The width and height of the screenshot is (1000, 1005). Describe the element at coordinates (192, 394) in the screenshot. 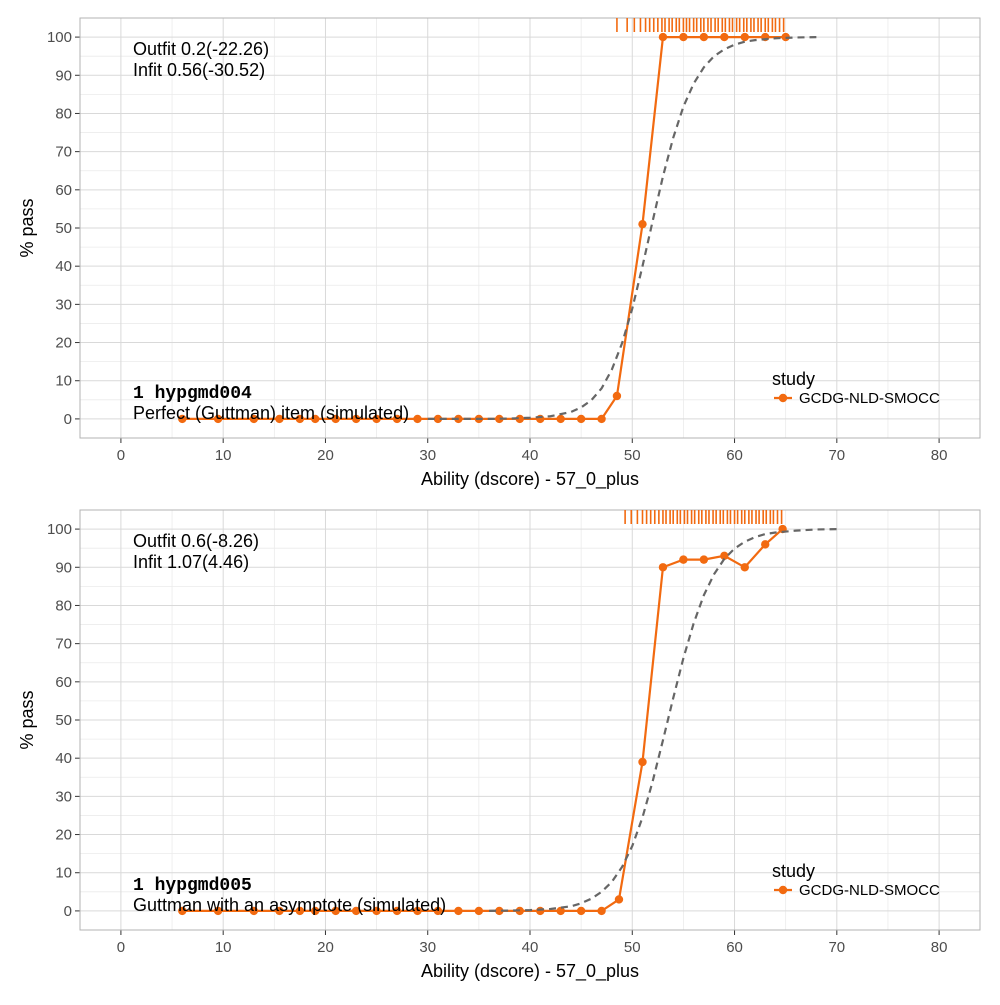

I see `item-id-label: 1 hypgmd004` at that location.